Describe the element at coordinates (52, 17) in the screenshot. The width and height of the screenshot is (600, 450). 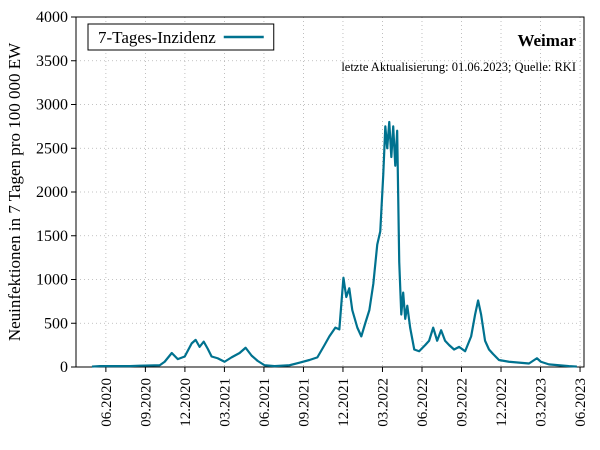
I see `y-tick-label: 4000` at that location.